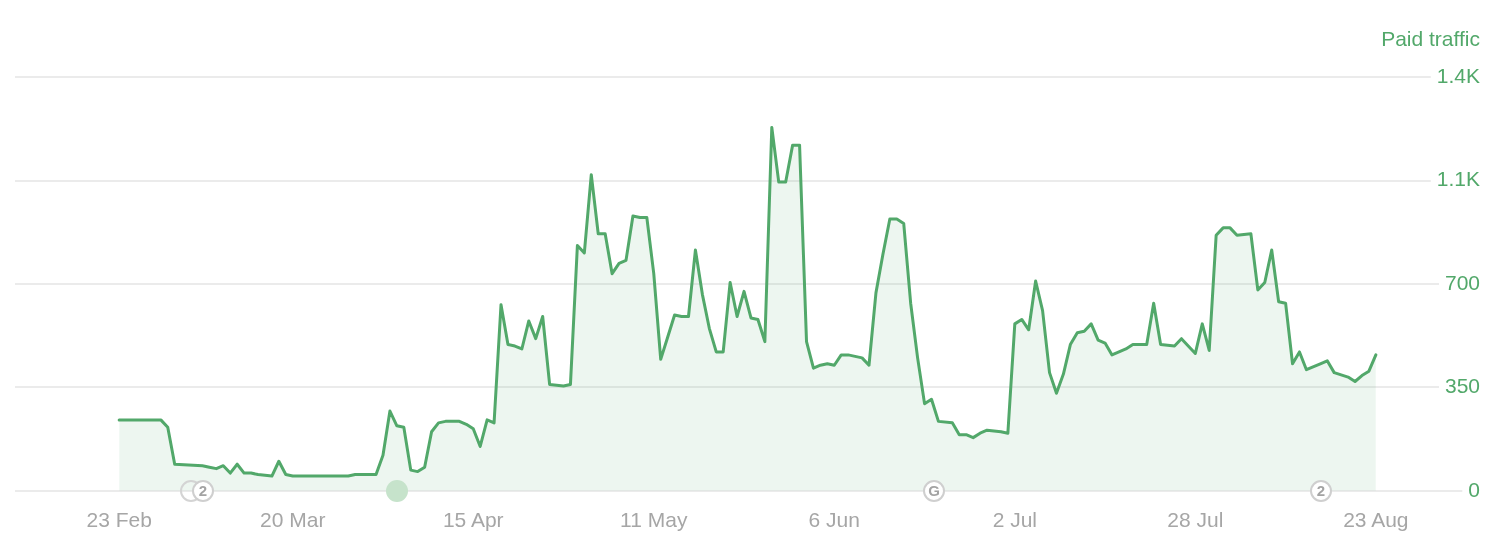 This screenshot has width=1504, height=558. Describe the element at coordinates (1474, 489) in the screenshot. I see `y-tick-label: 0` at that location.